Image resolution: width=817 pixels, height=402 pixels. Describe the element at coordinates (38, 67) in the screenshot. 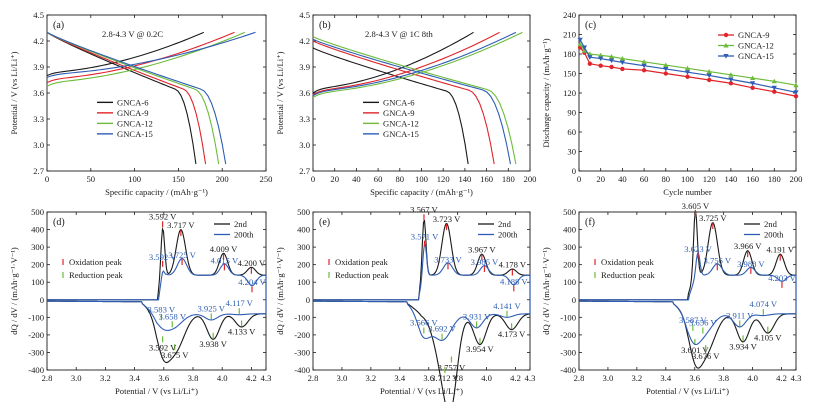

I see `y-tick-label: 3.9` at that location.